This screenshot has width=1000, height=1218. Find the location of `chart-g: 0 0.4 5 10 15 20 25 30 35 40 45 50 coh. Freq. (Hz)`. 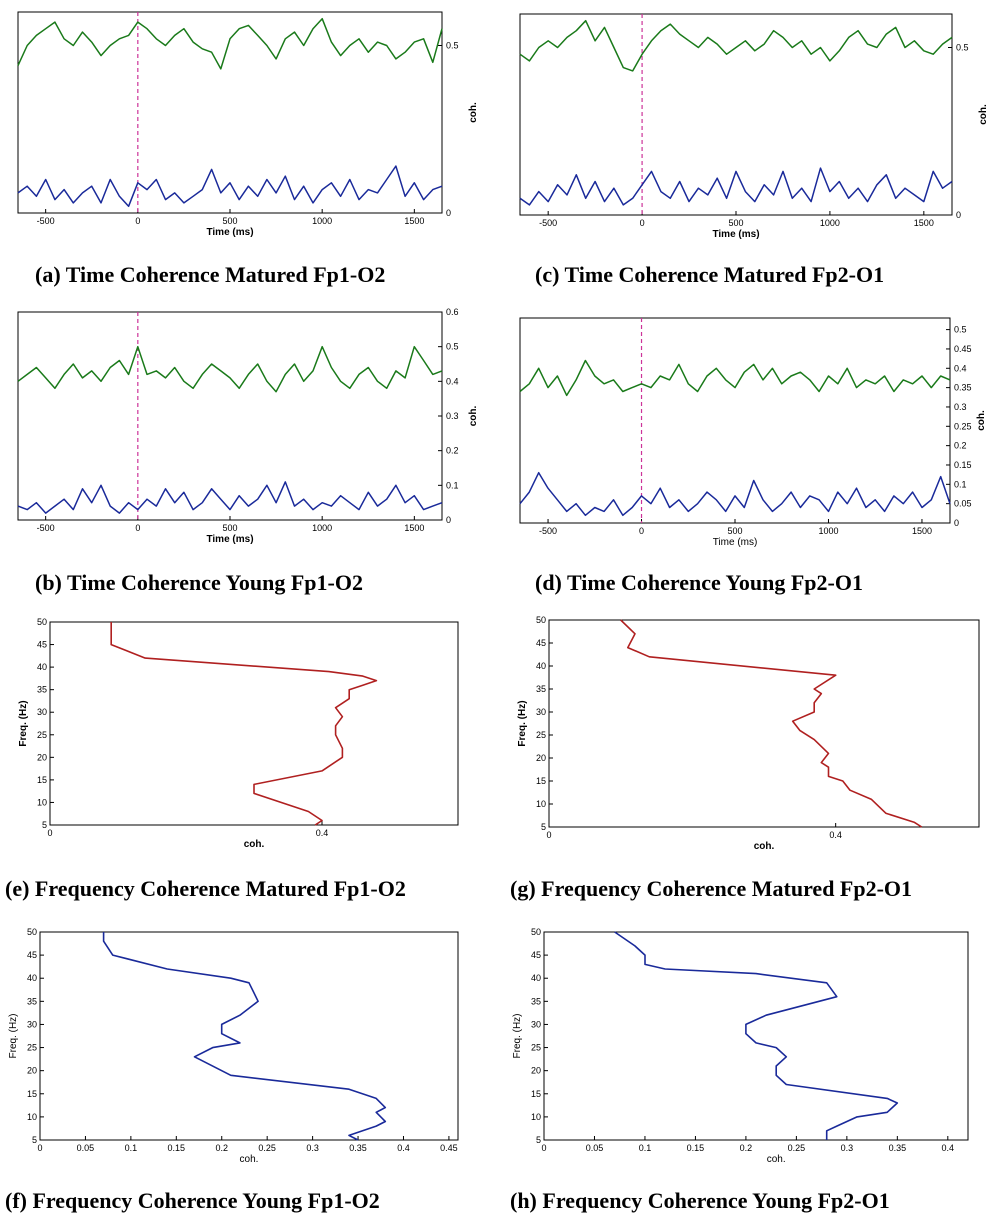

chart-g: 0 0.4 5 10 15 20 25 30 35 40 45 50 coh. Freq. (Hz) is located at coordinates (748, 733).